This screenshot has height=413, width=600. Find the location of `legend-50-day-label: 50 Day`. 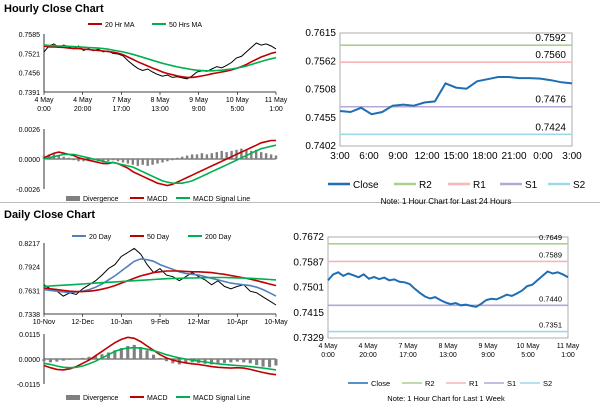

legend-50-day-label: 50 Day is located at coordinates (158, 237).